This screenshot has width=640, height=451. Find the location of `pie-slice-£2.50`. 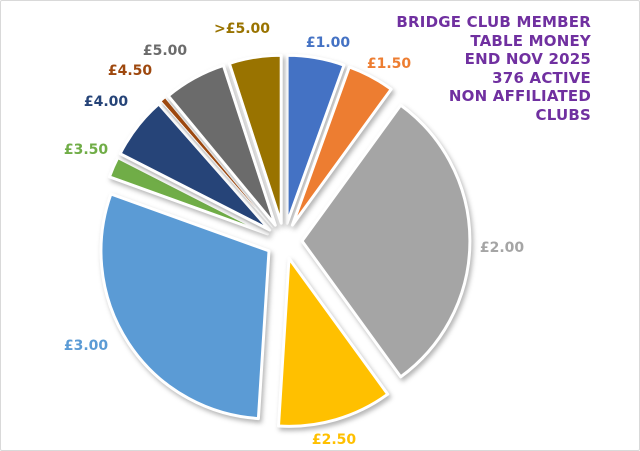

pie-slice-£2.50 is located at coordinates (333, 342).